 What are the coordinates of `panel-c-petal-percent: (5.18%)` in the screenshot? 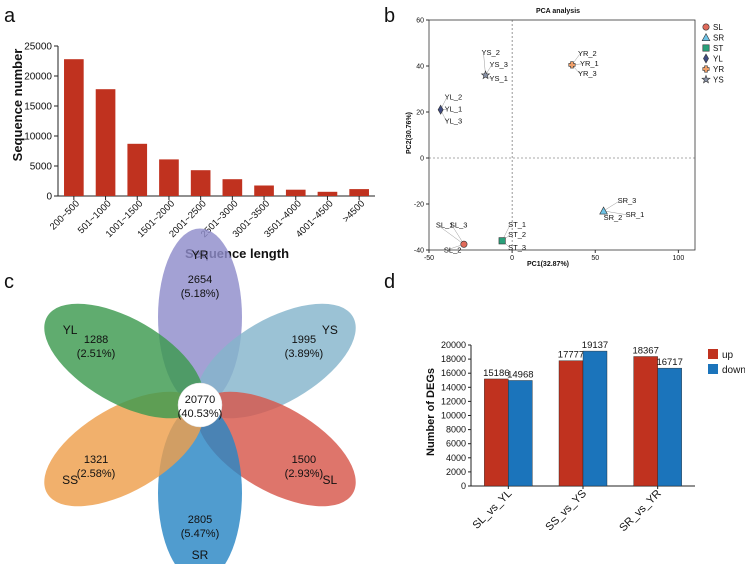 It's located at (200, 294).